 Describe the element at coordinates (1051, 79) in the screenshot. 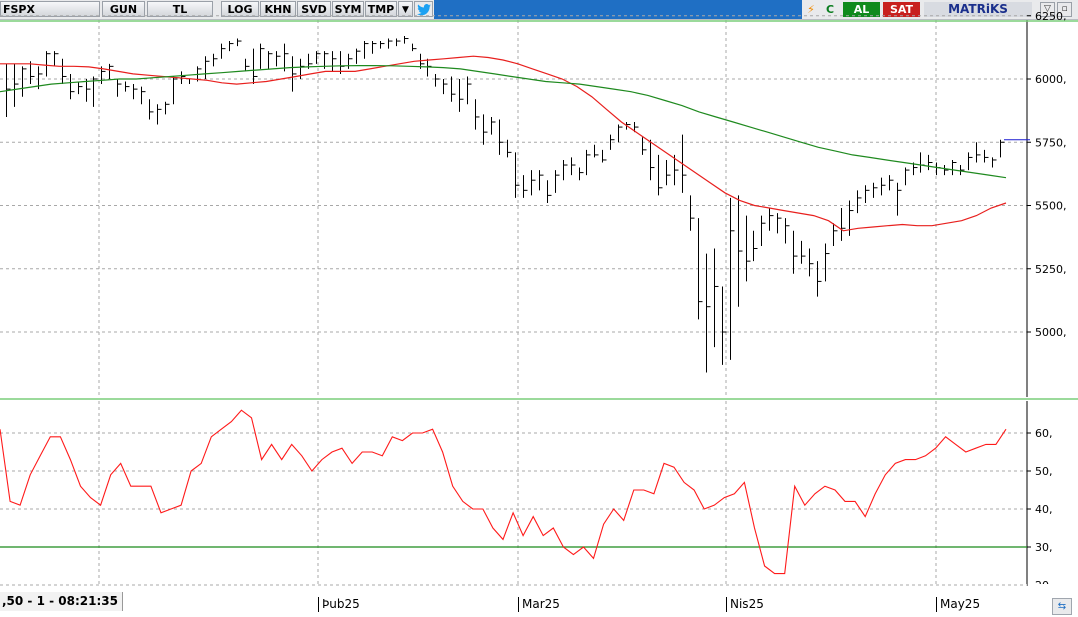

I see `price-tick-label: 6000,` at that location.